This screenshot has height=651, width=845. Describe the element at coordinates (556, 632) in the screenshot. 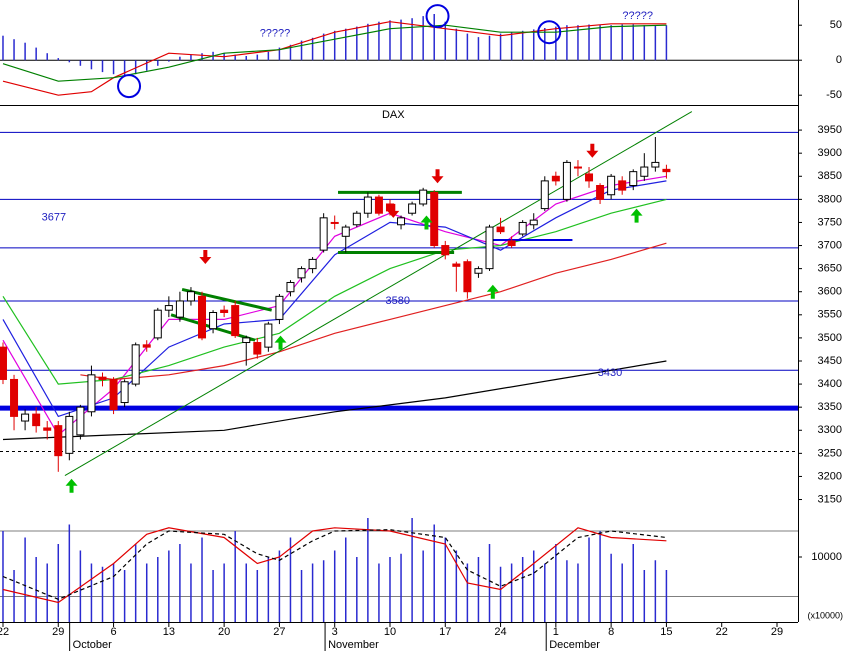

I see `x-tick-label: 1` at that location.